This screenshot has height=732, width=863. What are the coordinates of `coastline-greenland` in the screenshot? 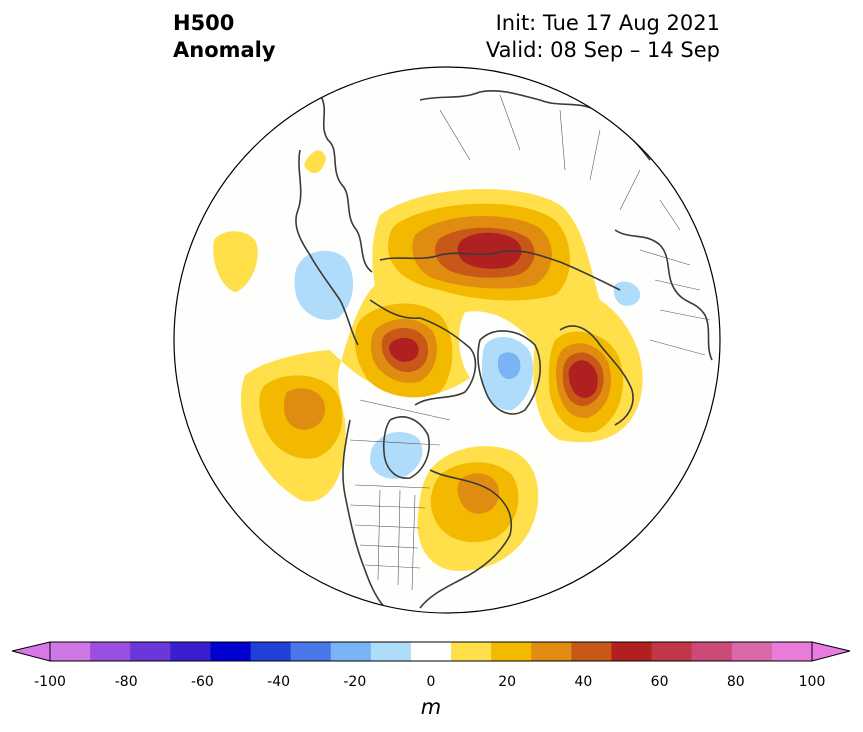 It's located at (509, 372).